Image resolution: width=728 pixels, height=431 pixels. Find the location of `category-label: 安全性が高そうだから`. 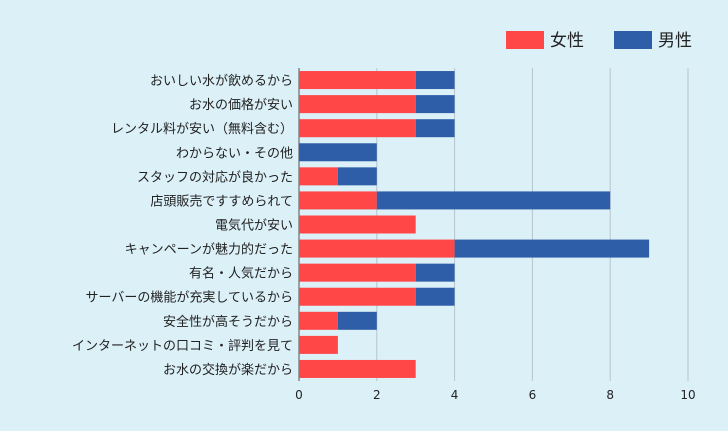

category-label: 安全性が高そうだから is located at coordinates (228, 322).